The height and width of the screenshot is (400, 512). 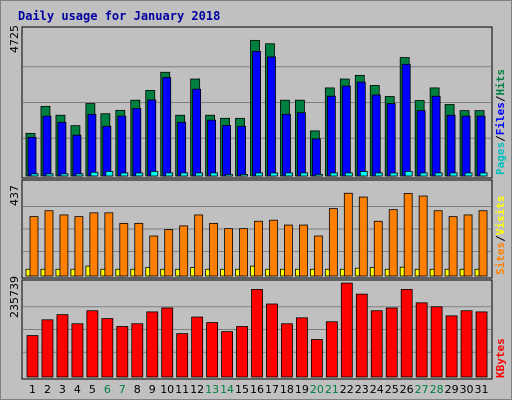 I want to click on chart-title: Daily usage for January 2018, so click(x=119, y=16).